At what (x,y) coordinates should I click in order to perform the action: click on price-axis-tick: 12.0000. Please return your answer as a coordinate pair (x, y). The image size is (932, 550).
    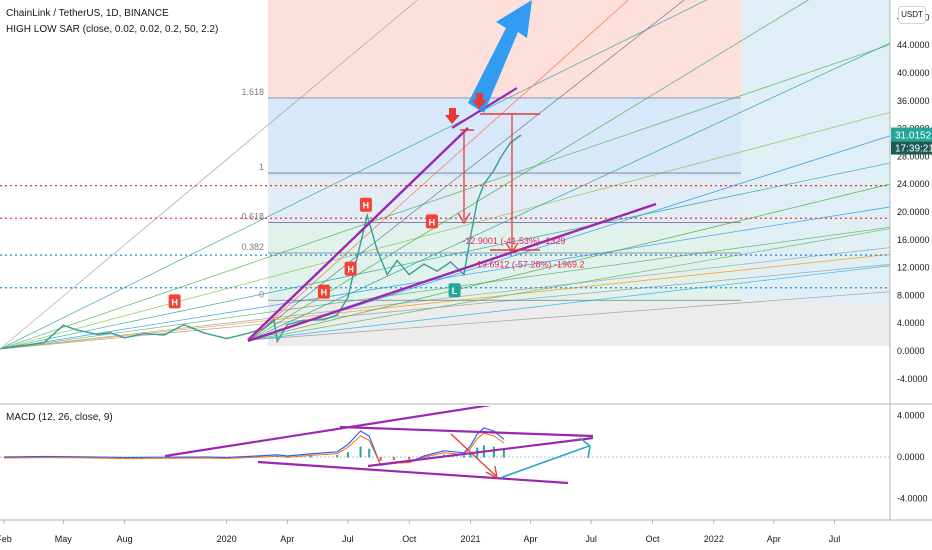
    Looking at the image, I should click on (913, 268).